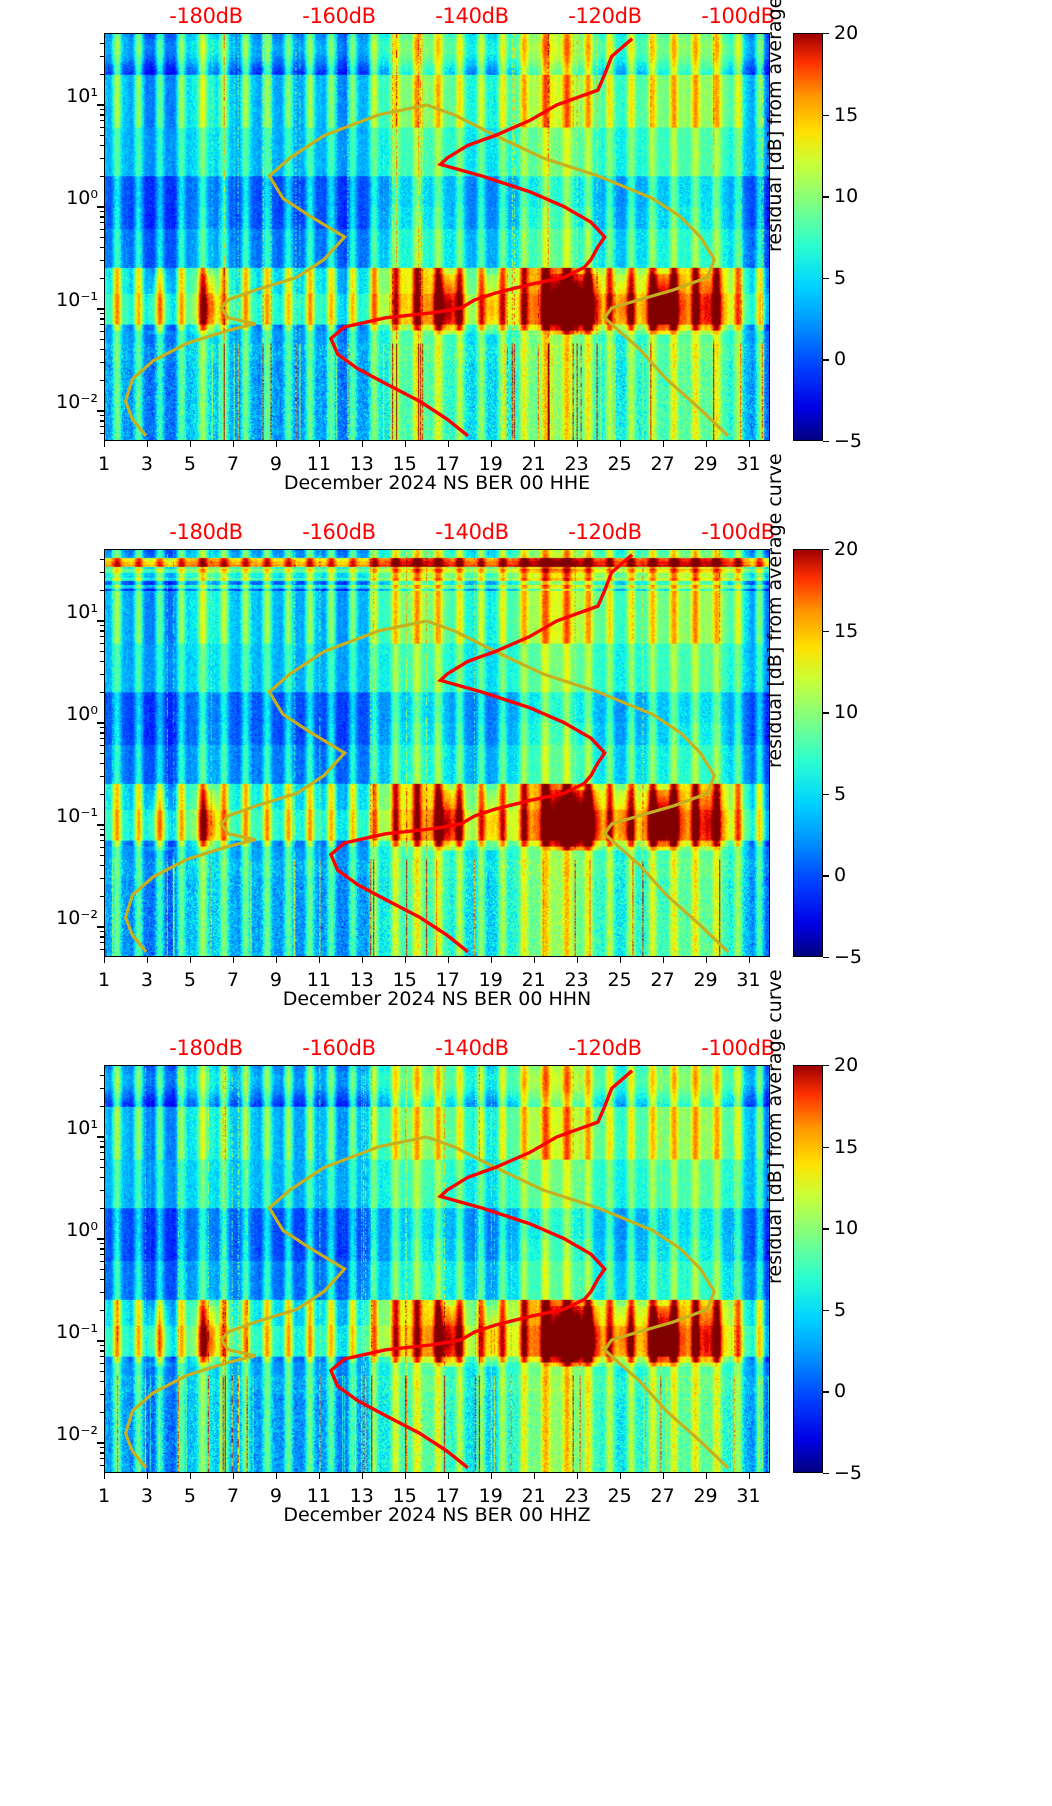  Describe the element at coordinates (472, 532) in the screenshot. I see `top-db-label: -140dB` at that location.